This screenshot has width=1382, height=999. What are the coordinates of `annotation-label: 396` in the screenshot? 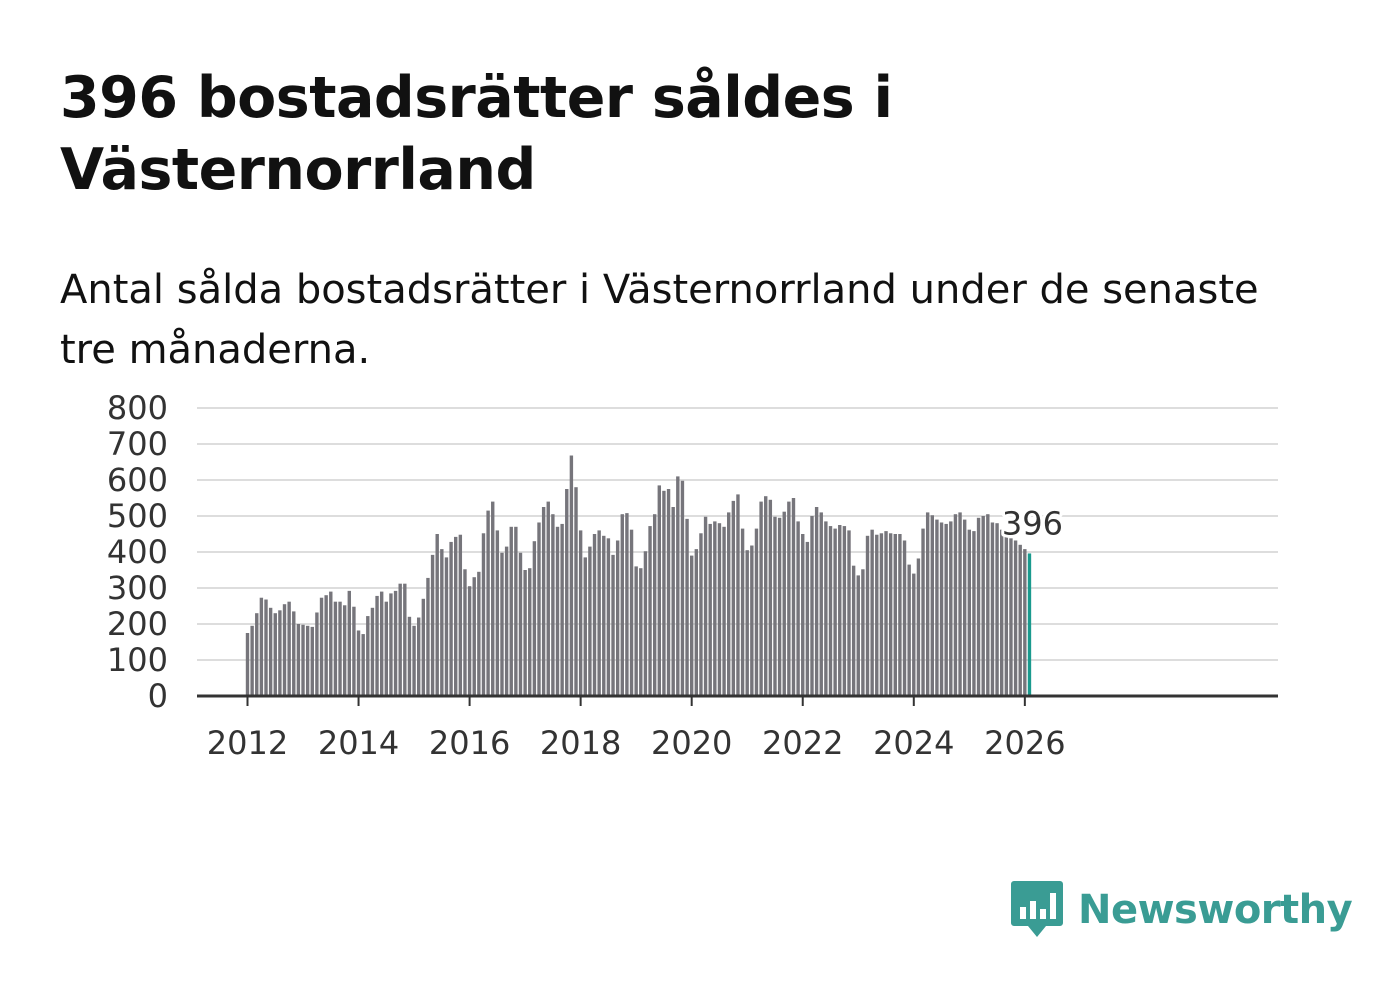 It's located at (1032, 523).